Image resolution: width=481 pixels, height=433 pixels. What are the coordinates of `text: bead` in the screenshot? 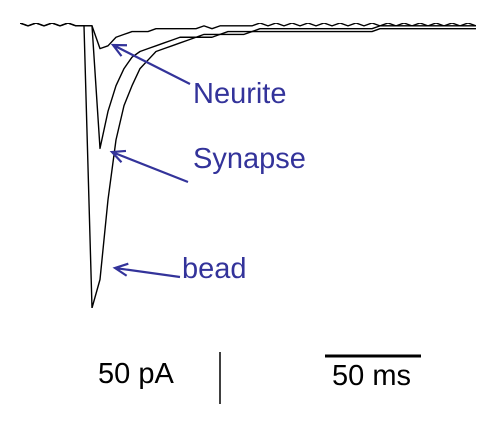 It's located at (214, 269).